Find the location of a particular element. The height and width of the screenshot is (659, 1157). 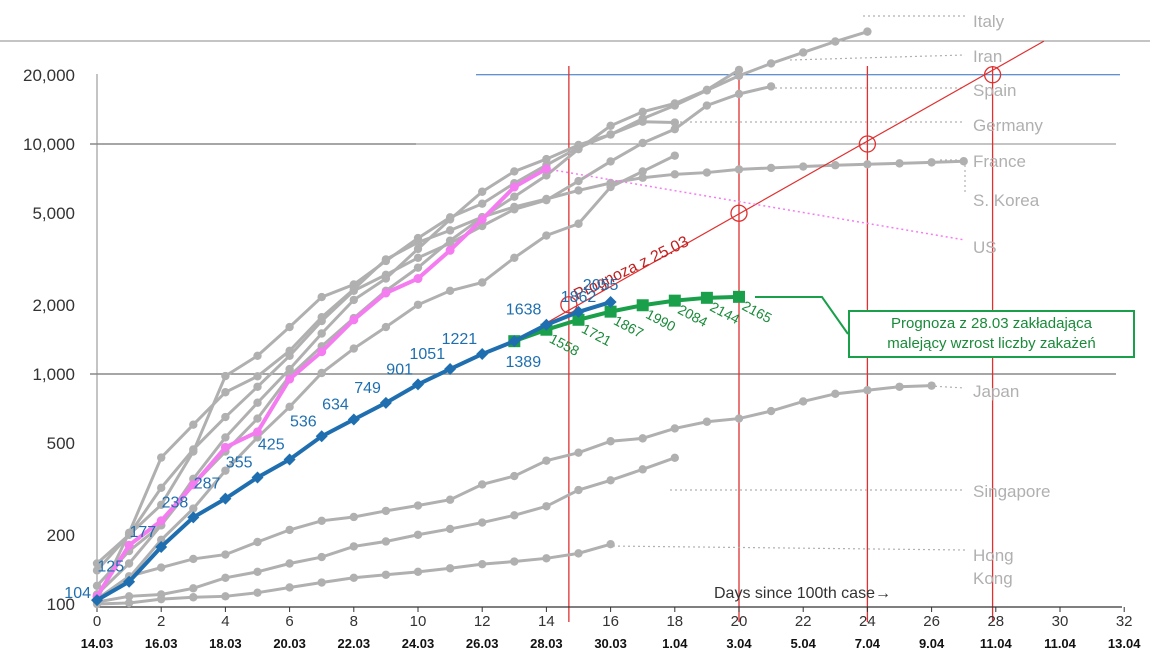

y-tick-label-7: 20,000 is located at coordinates (49, 75).